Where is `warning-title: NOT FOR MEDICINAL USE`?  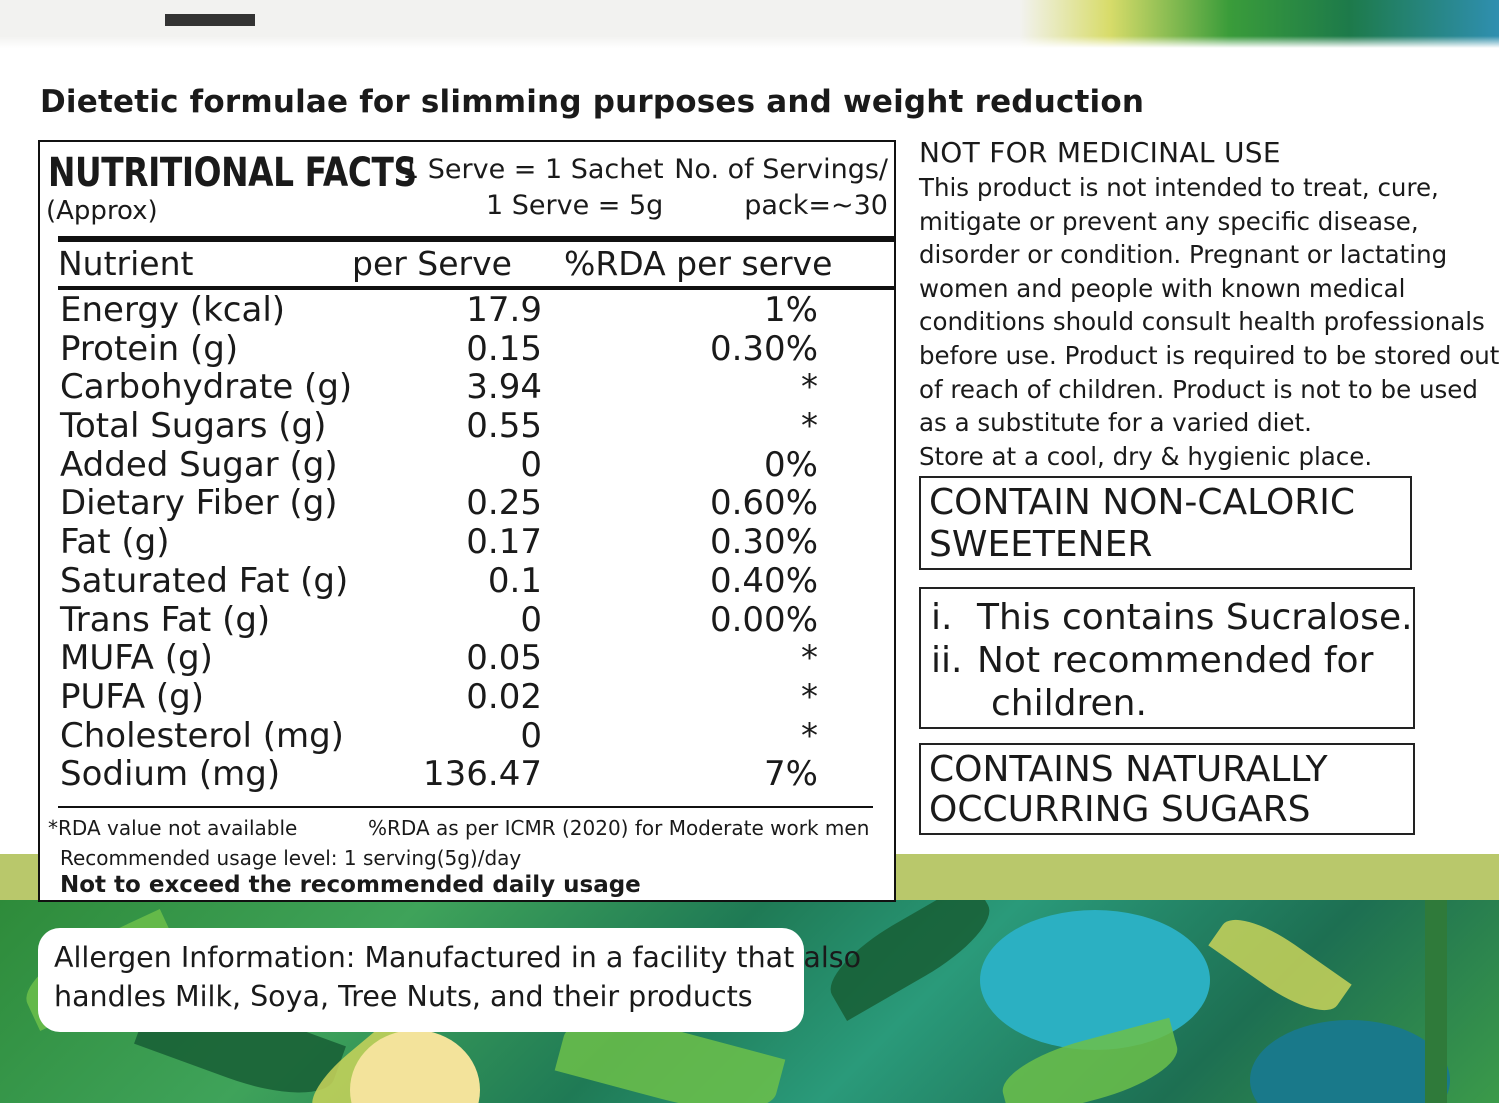
warning-title: NOT FOR MEDICINAL USE is located at coordinates (1100, 152).